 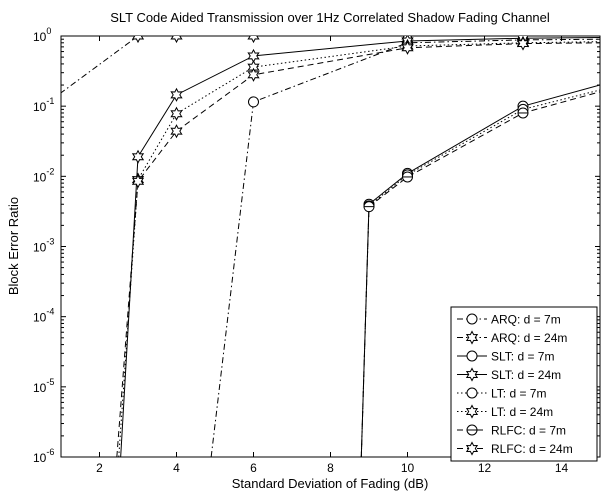 I want to click on y-tick-label: 10⁻⁴, so click(x=43, y=316).